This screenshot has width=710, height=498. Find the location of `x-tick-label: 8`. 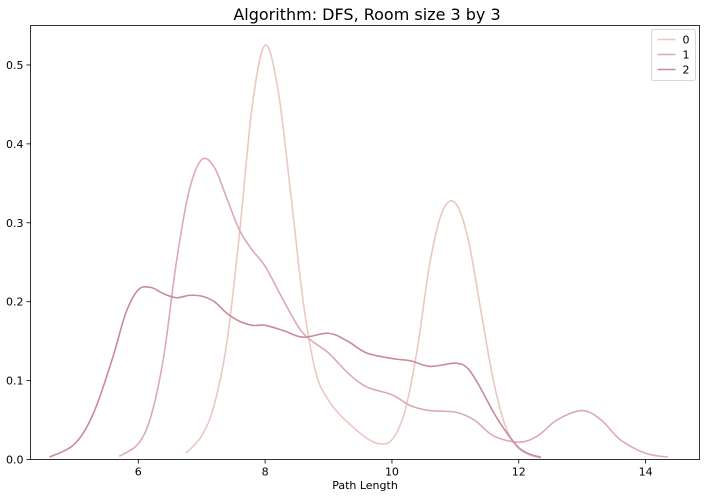

x-tick-label: 8 is located at coordinates (265, 472).